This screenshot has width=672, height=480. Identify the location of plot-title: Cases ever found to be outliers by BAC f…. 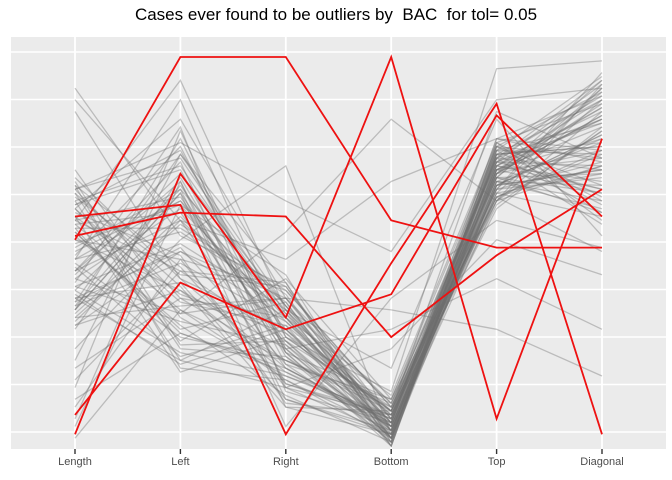
(336, 14).